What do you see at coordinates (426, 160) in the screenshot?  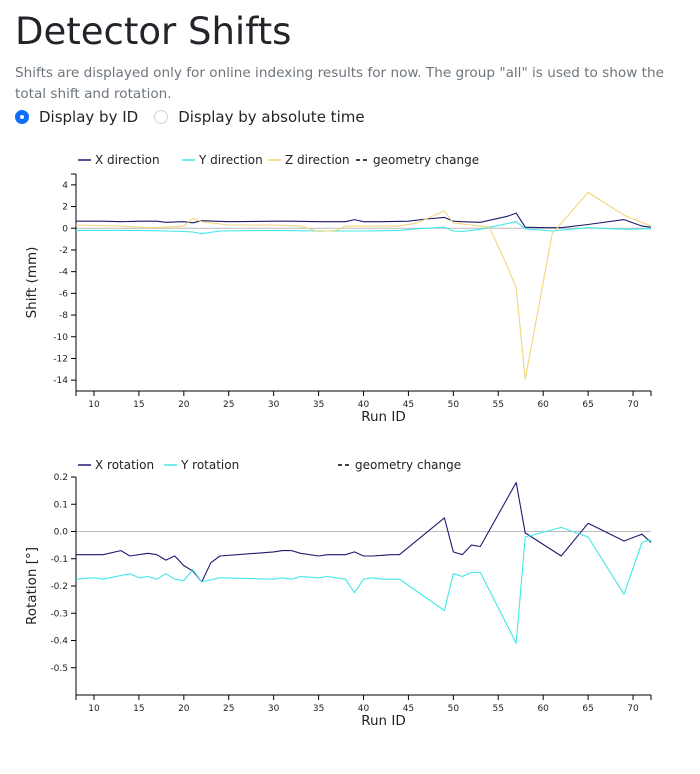 I see `legend-label-3: geometry change` at bounding box center [426, 160].